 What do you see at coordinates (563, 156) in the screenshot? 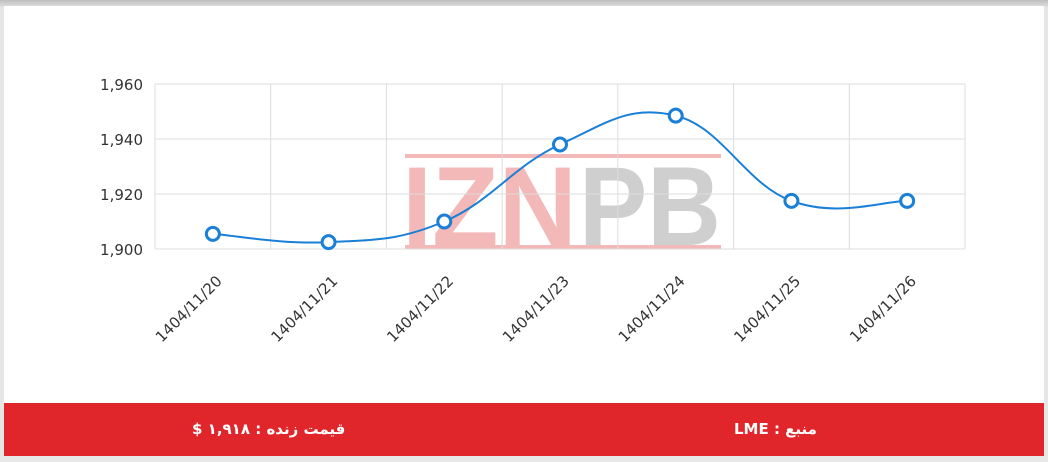
I see `watermark-line-top` at bounding box center [563, 156].